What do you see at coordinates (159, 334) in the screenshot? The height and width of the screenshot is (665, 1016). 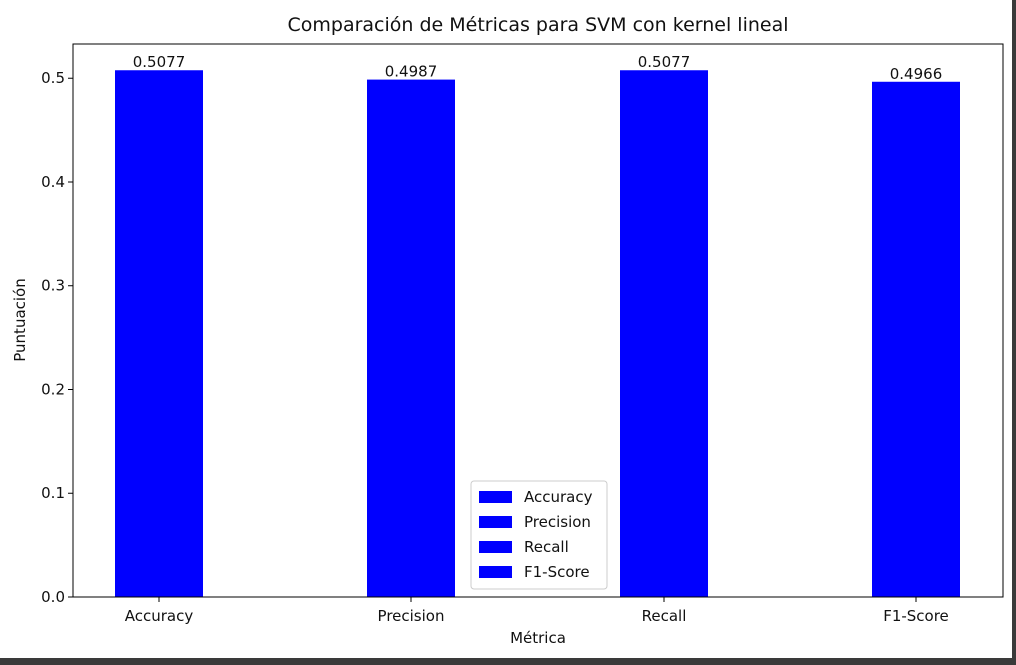 I see `bar-accuracy` at bounding box center [159, 334].